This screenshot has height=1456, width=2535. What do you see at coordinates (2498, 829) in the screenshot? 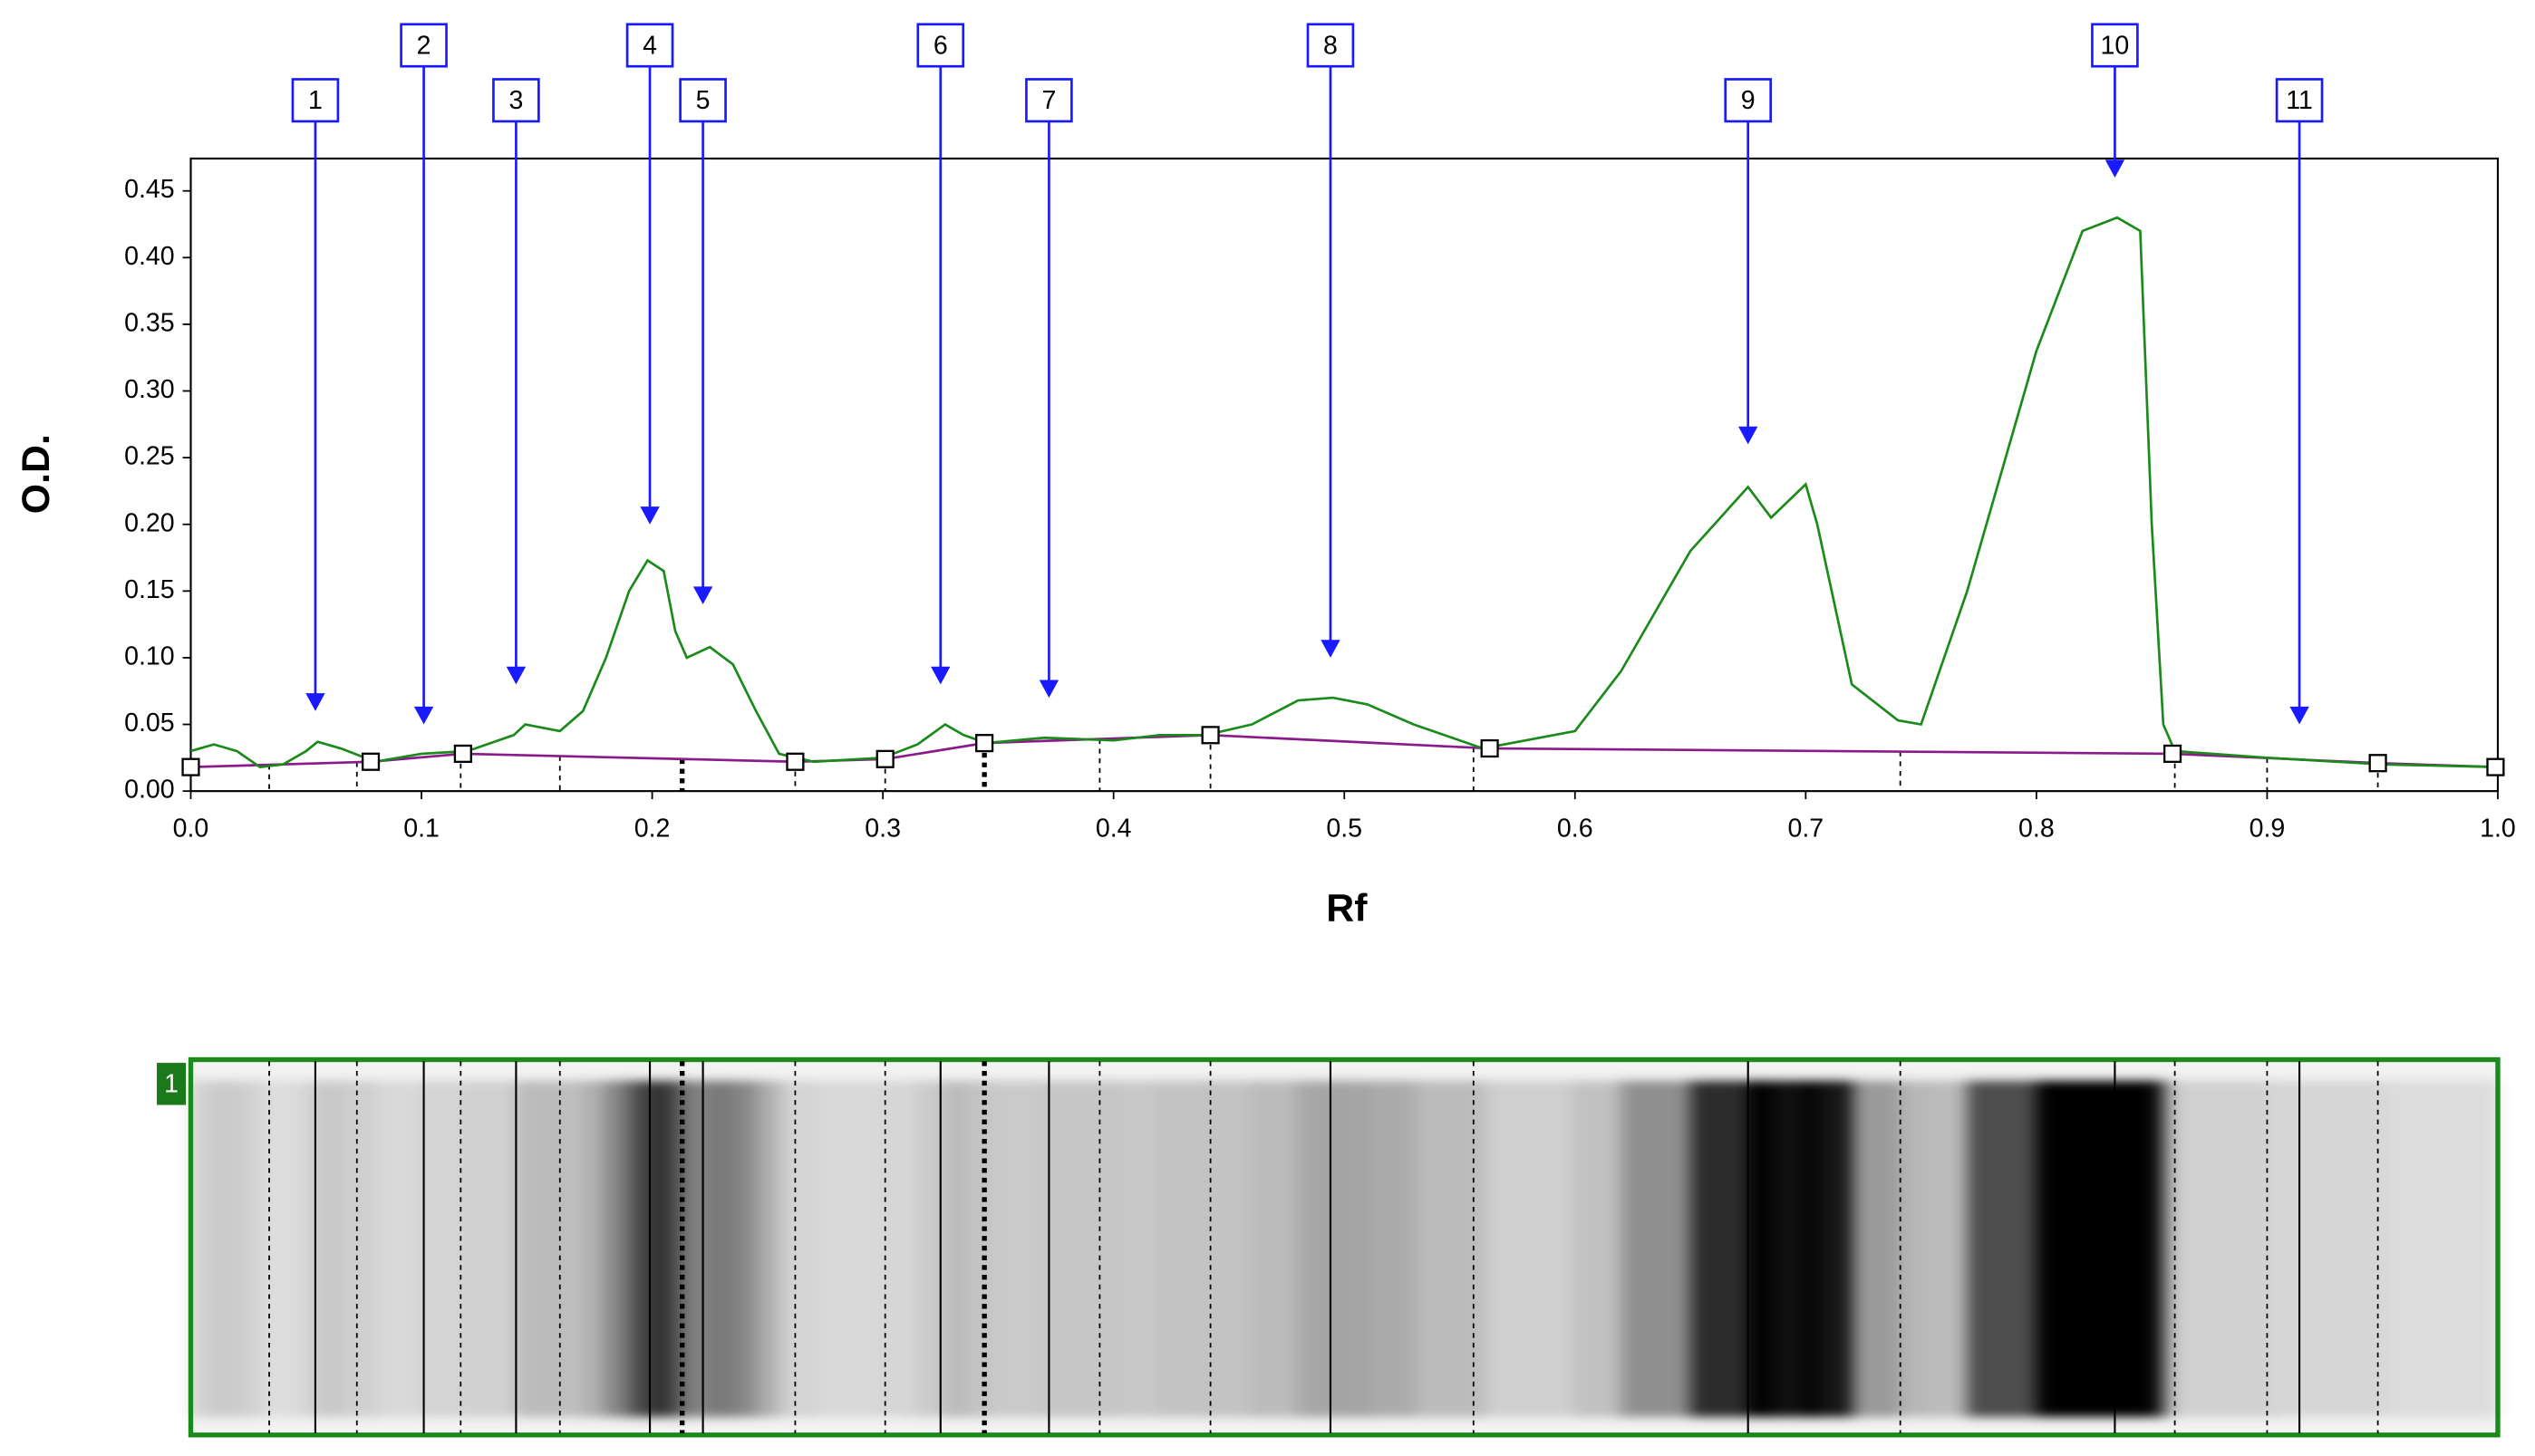
I see `x-tick-label: 1.0` at bounding box center [2498, 829].